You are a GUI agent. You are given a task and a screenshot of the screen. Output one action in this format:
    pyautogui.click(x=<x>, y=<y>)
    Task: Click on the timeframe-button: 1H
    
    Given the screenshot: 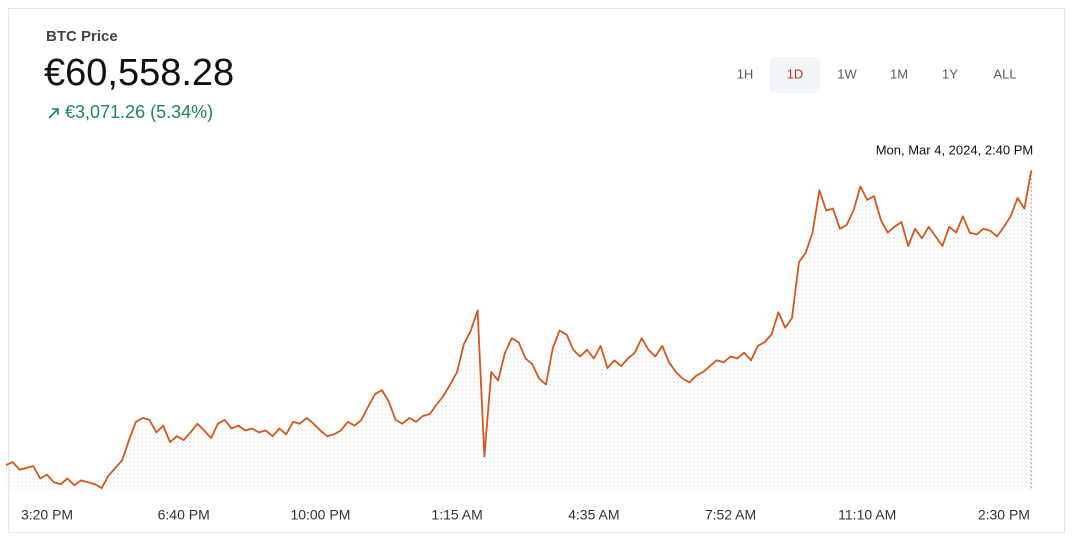 What is the action you would take?
    pyautogui.click(x=745, y=73)
    